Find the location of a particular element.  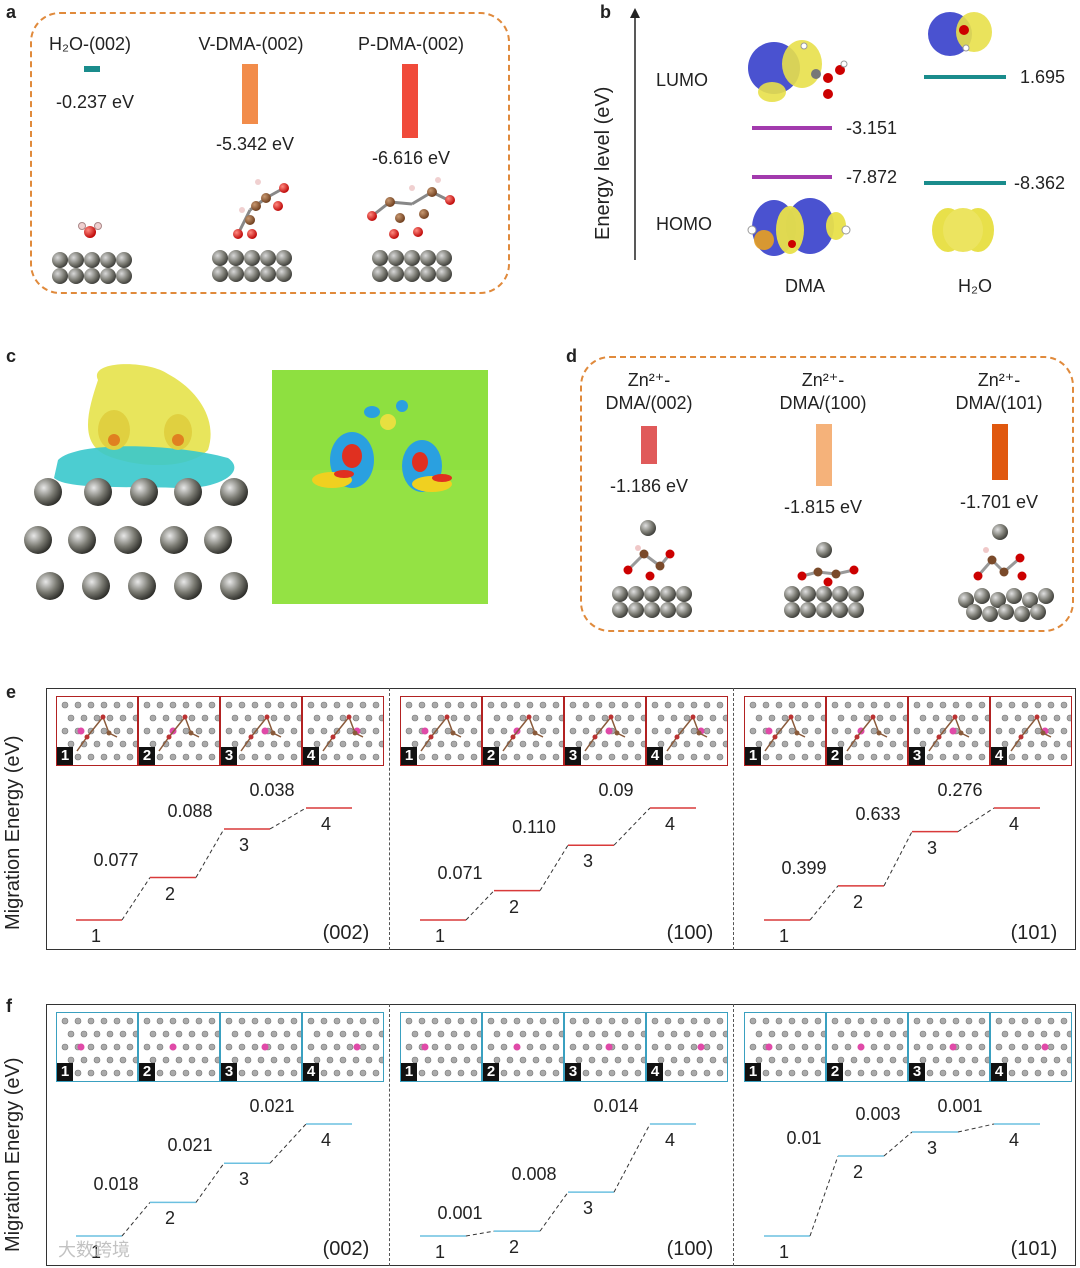

panel-a-frame is located at coordinates (270, 153).